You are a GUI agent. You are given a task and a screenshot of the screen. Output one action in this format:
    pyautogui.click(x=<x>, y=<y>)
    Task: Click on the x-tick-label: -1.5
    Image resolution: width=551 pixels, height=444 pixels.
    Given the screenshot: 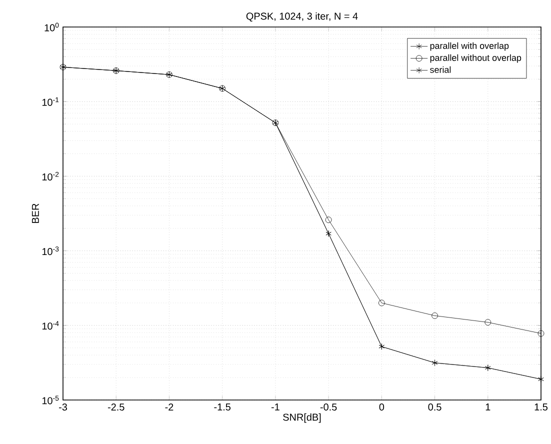 What is the action you would take?
    pyautogui.click(x=222, y=407)
    